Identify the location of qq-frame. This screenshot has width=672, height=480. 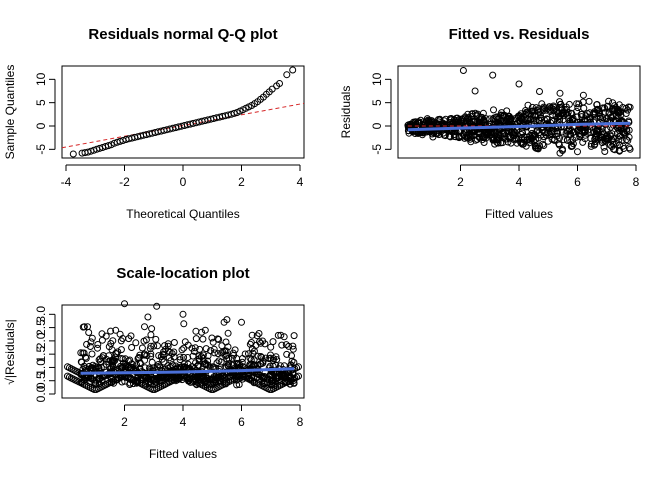
(183, 112).